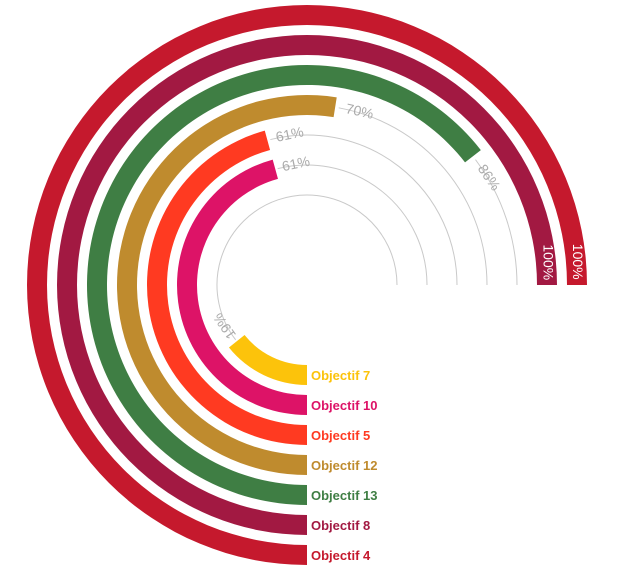  What do you see at coordinates (489, 177) in the screenshot?
I see `value-label: 86%` at bounding box center [489, 177].